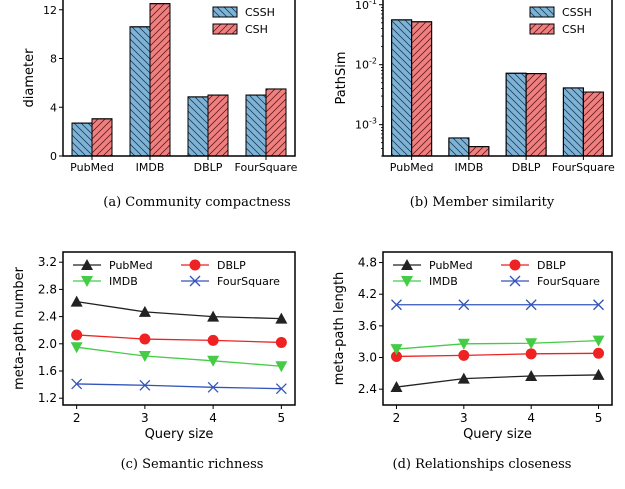 The height and width of the screenshot is (489, 625). I want to click on y-tick-label: 2.8, so click(47, 289).